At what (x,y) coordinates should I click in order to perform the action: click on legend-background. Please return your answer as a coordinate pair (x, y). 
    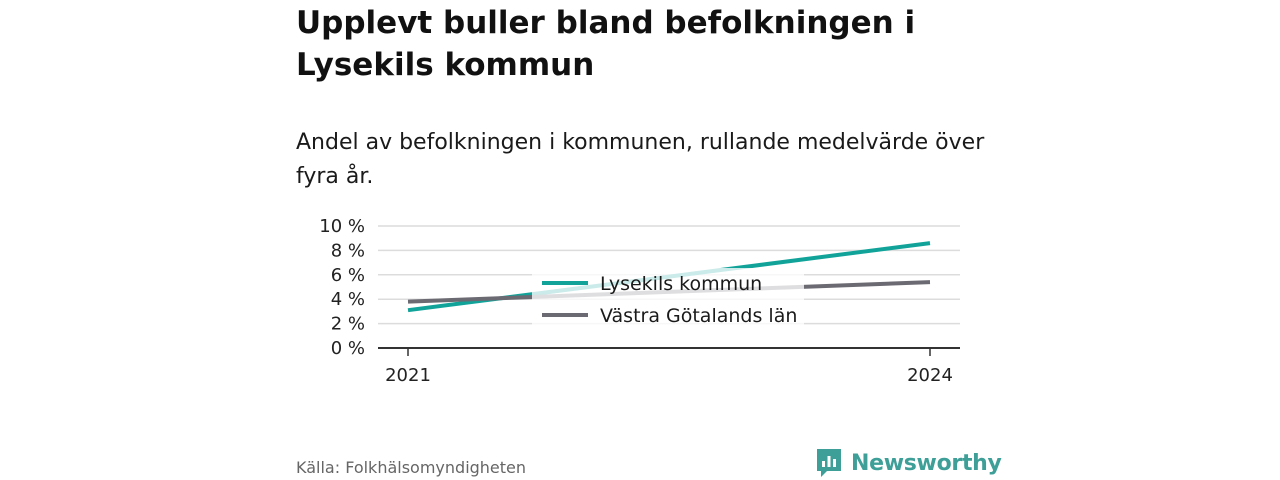
    Looking at the image, I should click on (668, 302).